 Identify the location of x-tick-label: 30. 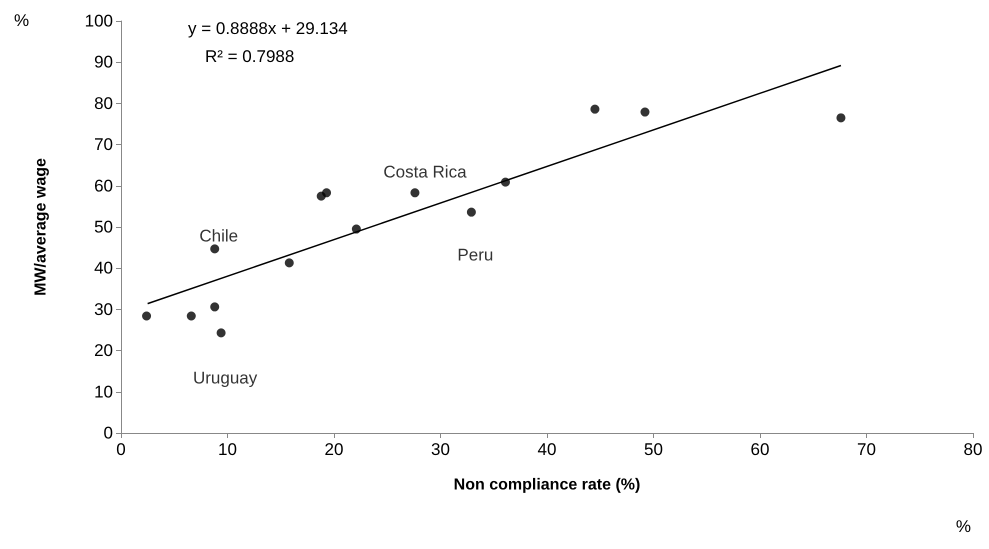
(440, 449).